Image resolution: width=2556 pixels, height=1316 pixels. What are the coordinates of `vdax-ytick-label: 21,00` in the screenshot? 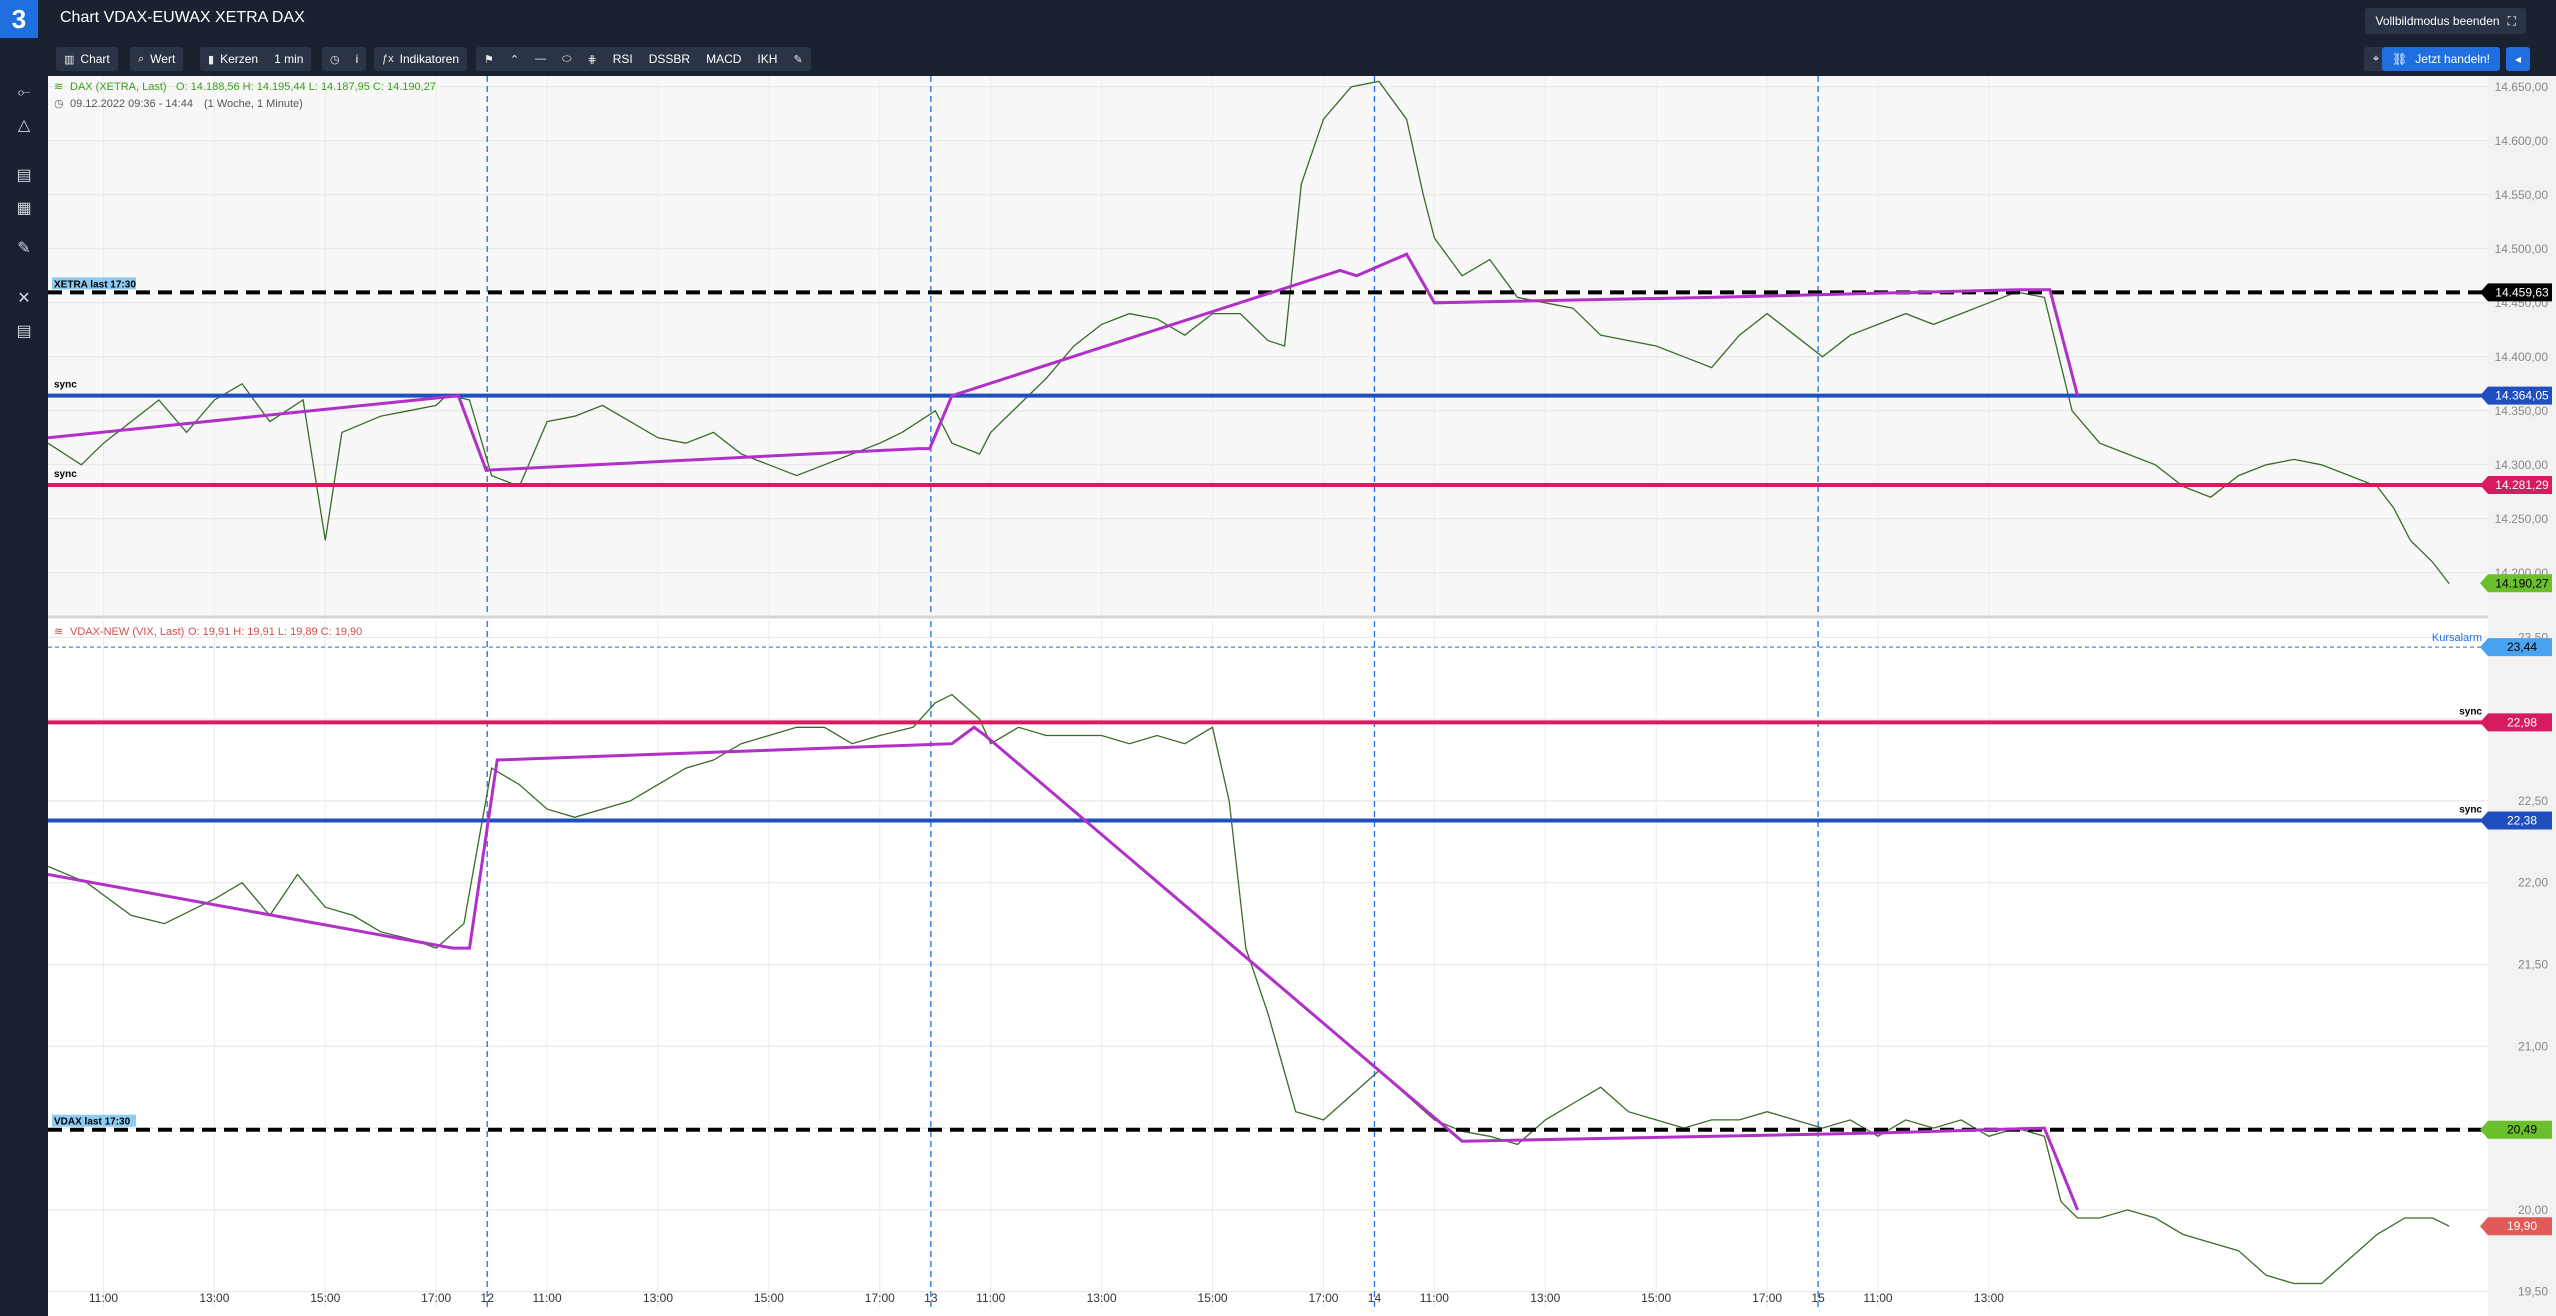 It's located at (2533, 1046).